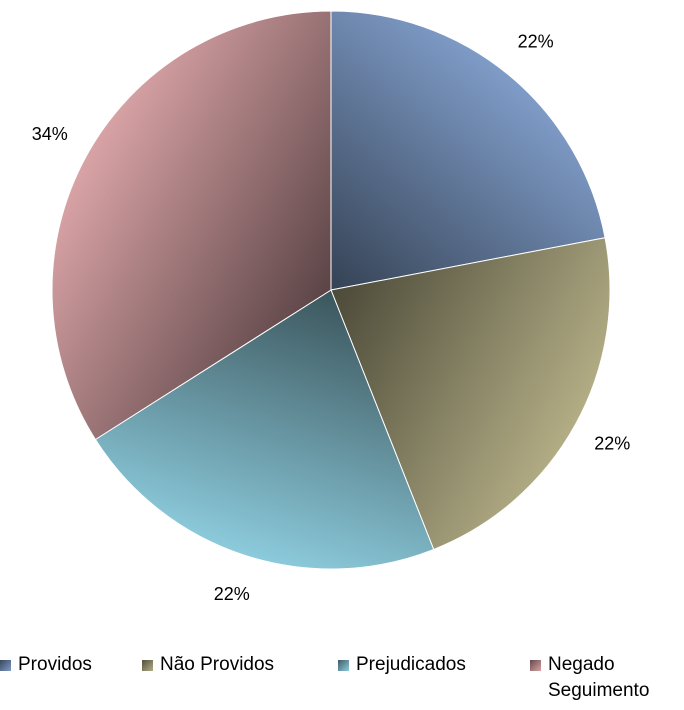 The height and width of the screenshot is (710, 684). I want to click on legend-label: Providos, so click(55, 664).